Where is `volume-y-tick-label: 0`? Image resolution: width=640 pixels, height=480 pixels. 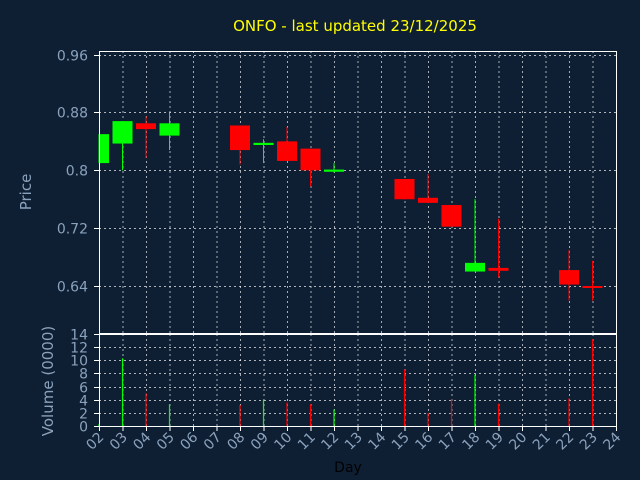 volume-y-tick-label: 0 is located at coordinates (83, 428).